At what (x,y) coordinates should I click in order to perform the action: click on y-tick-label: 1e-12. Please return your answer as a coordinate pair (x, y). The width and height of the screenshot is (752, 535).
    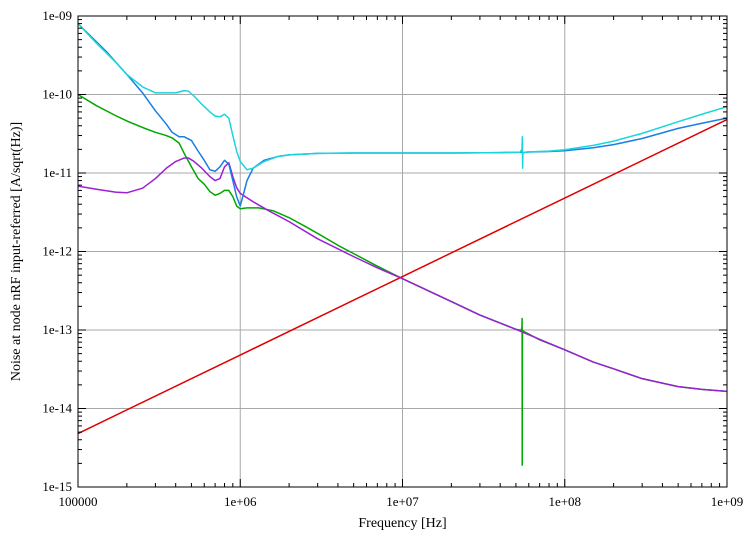
    Looking at the image, I should click on (57, 251).